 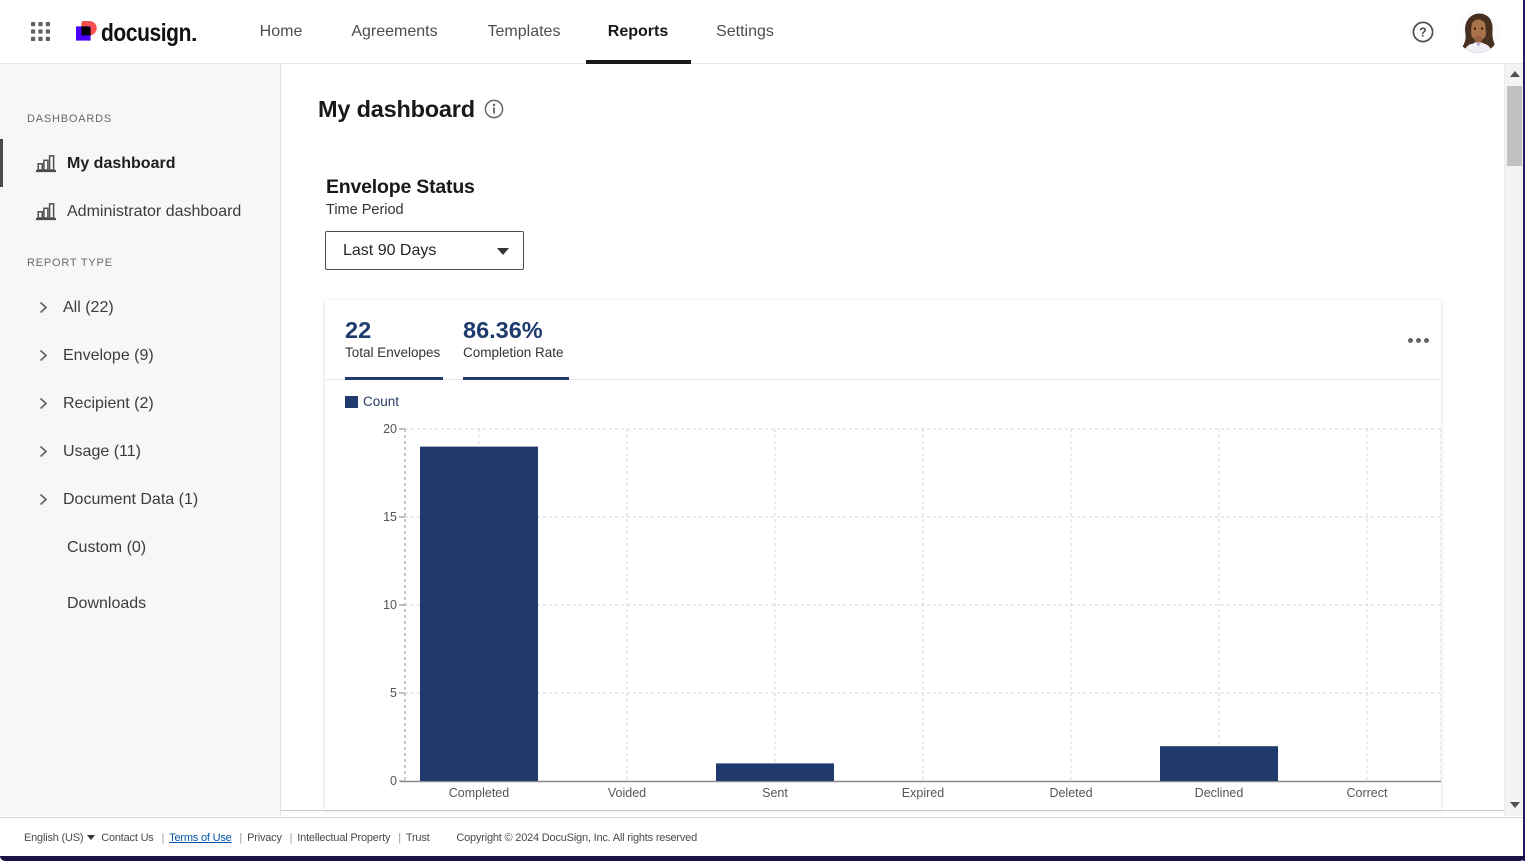 What do you see at coordinates (479, 793) in the screenshot?
I see `svg-text: Completed` at bounding box center [479, 793].